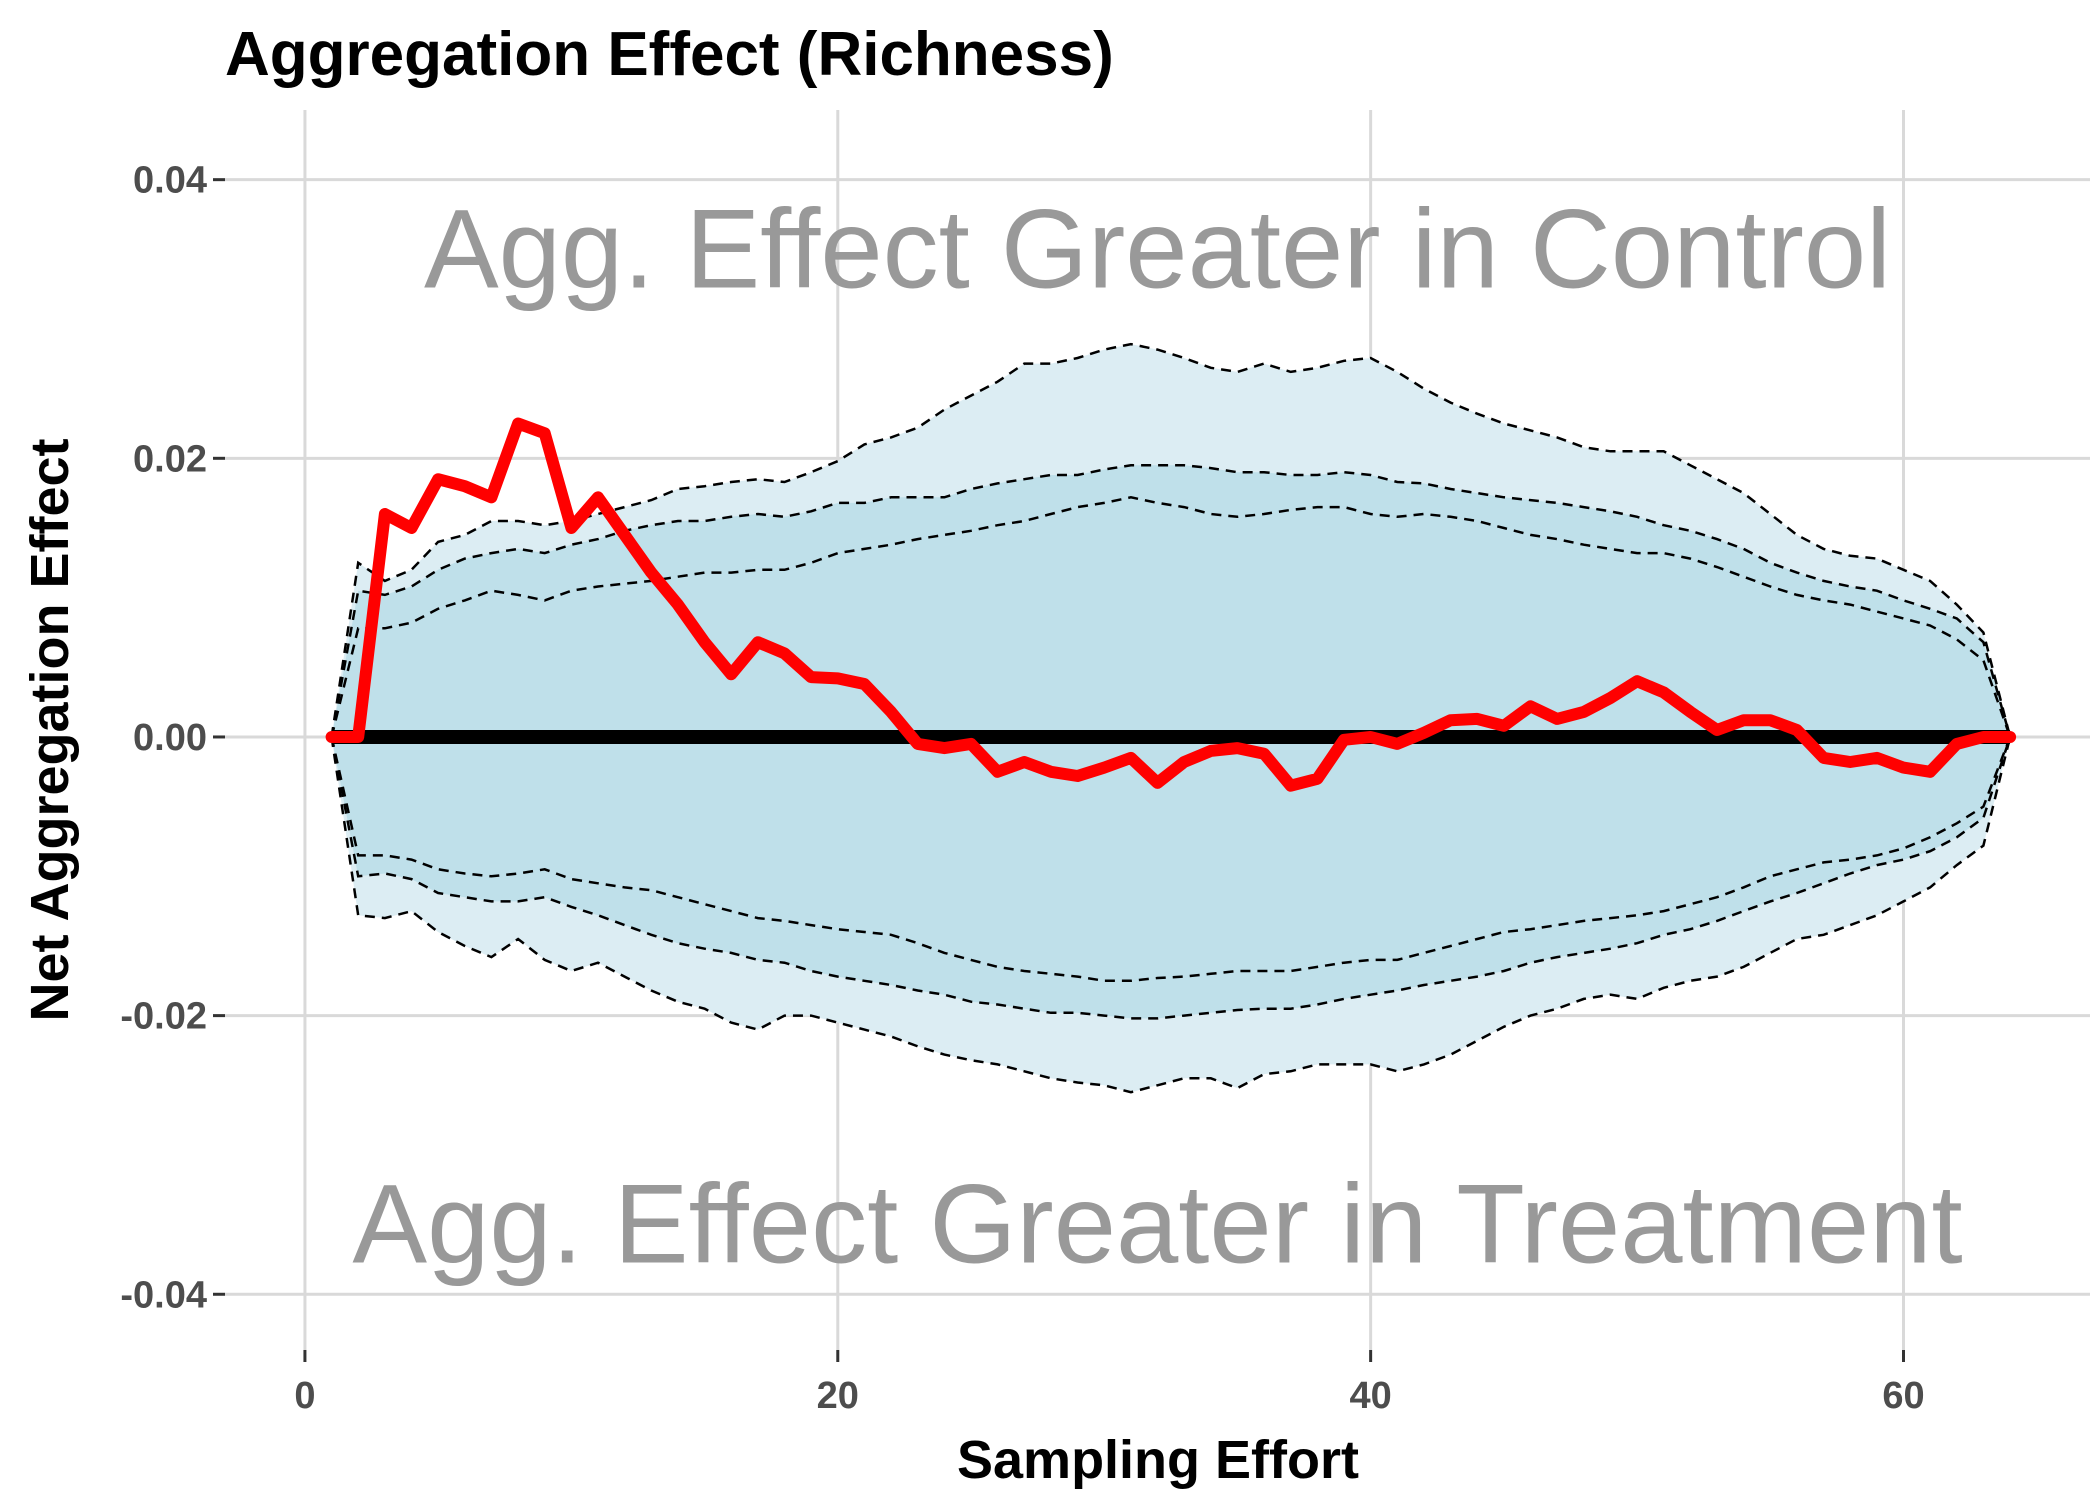  Describe the element at coordinates (1157, 248) in the screenshot. I see `annotation-control: Agg. Effect Greater in Control` at that location.